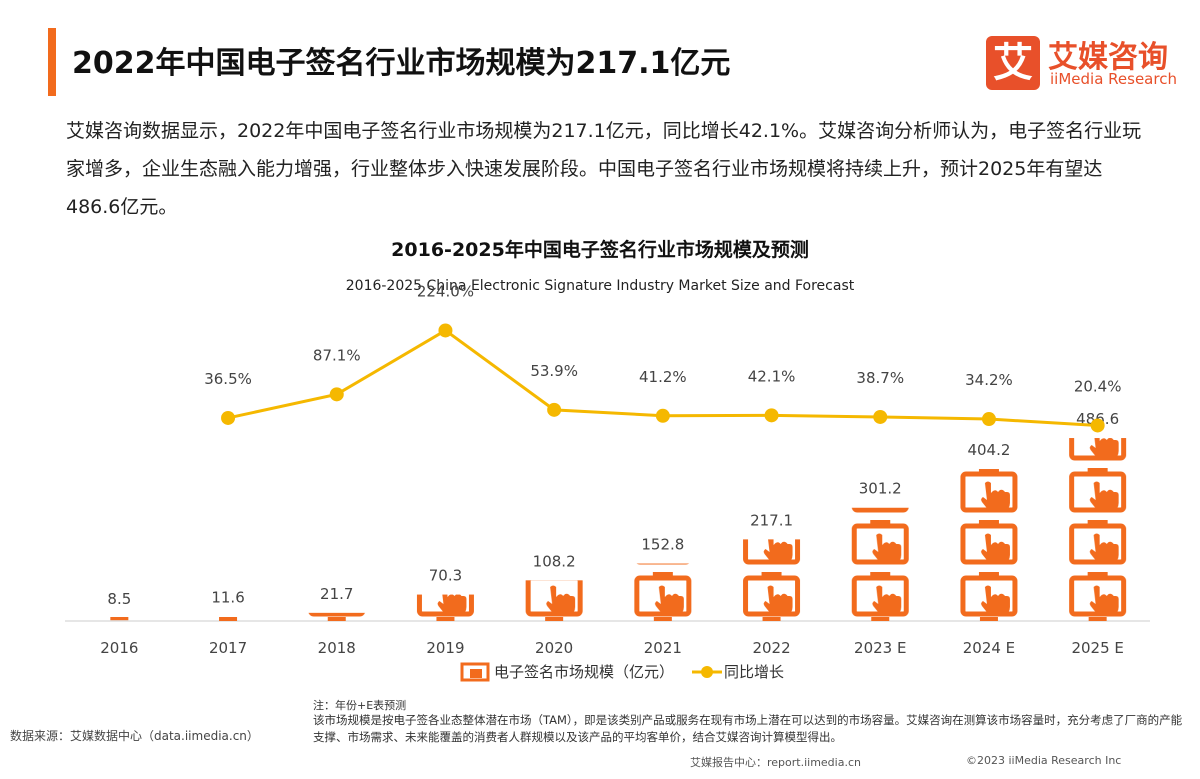 The image size is (1200, 779). What do you see at coordinates (336, 594) in the screenshot?
I see `bar-value-label: 21.7` at bounding box center [336, 594].